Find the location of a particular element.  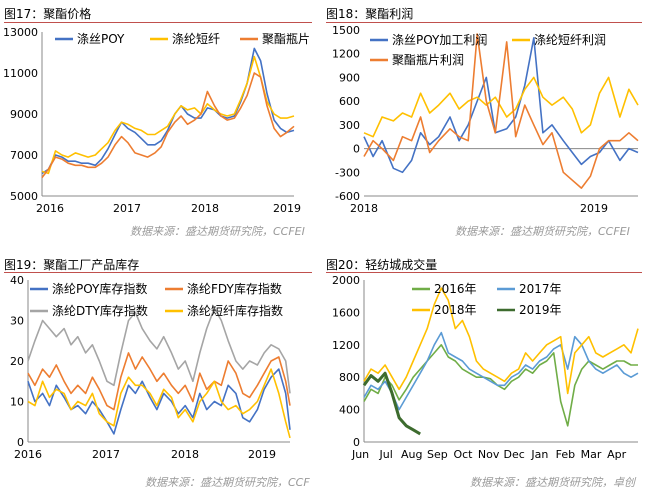

legend-label: 涤丝POY is located at coordinates (101, 39).